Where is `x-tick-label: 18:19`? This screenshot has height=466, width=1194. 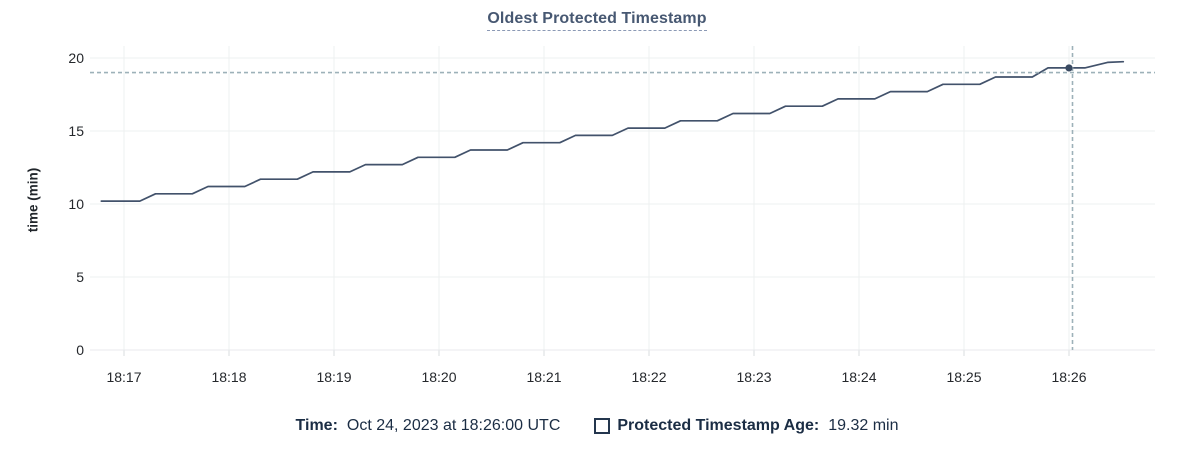 x-tick-label: 18:19 is located at coordinates (333, 377).